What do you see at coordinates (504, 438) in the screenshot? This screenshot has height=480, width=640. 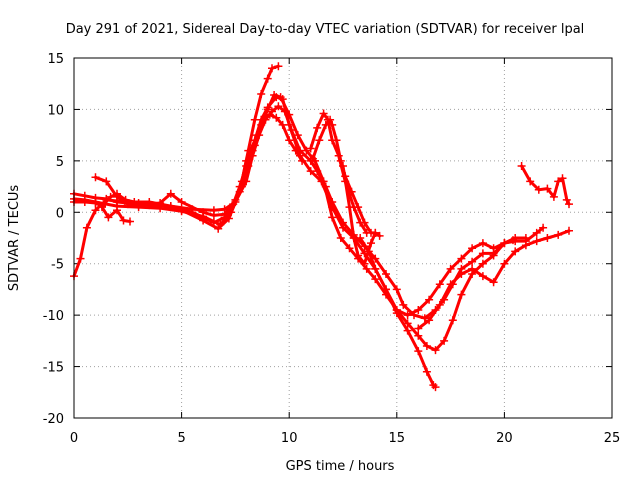 I see `x-tick-label: 20` at bounding box center [504, 438].